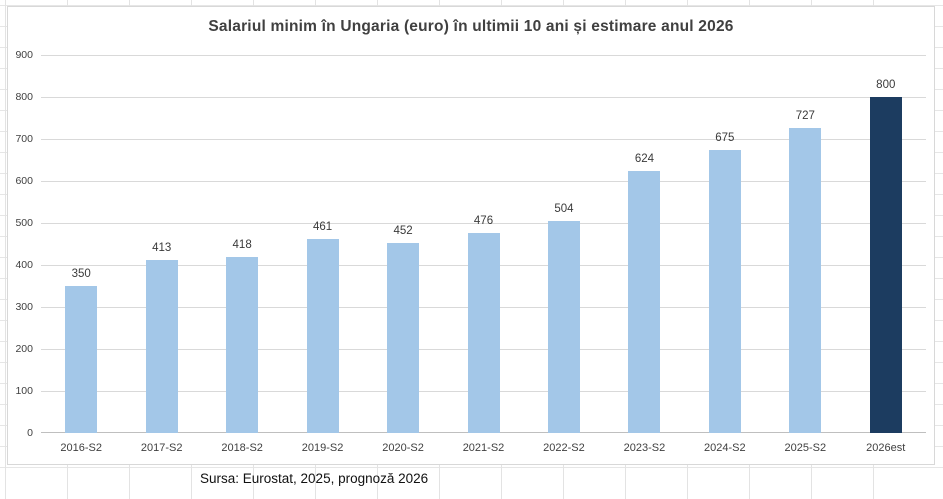 The width and height of the screenshot is (943, 499). What do you see at coordinates (161, 448) in the screenshot?
I see `x-tick-label: 2017-S2` at bounding box center [161, 448].